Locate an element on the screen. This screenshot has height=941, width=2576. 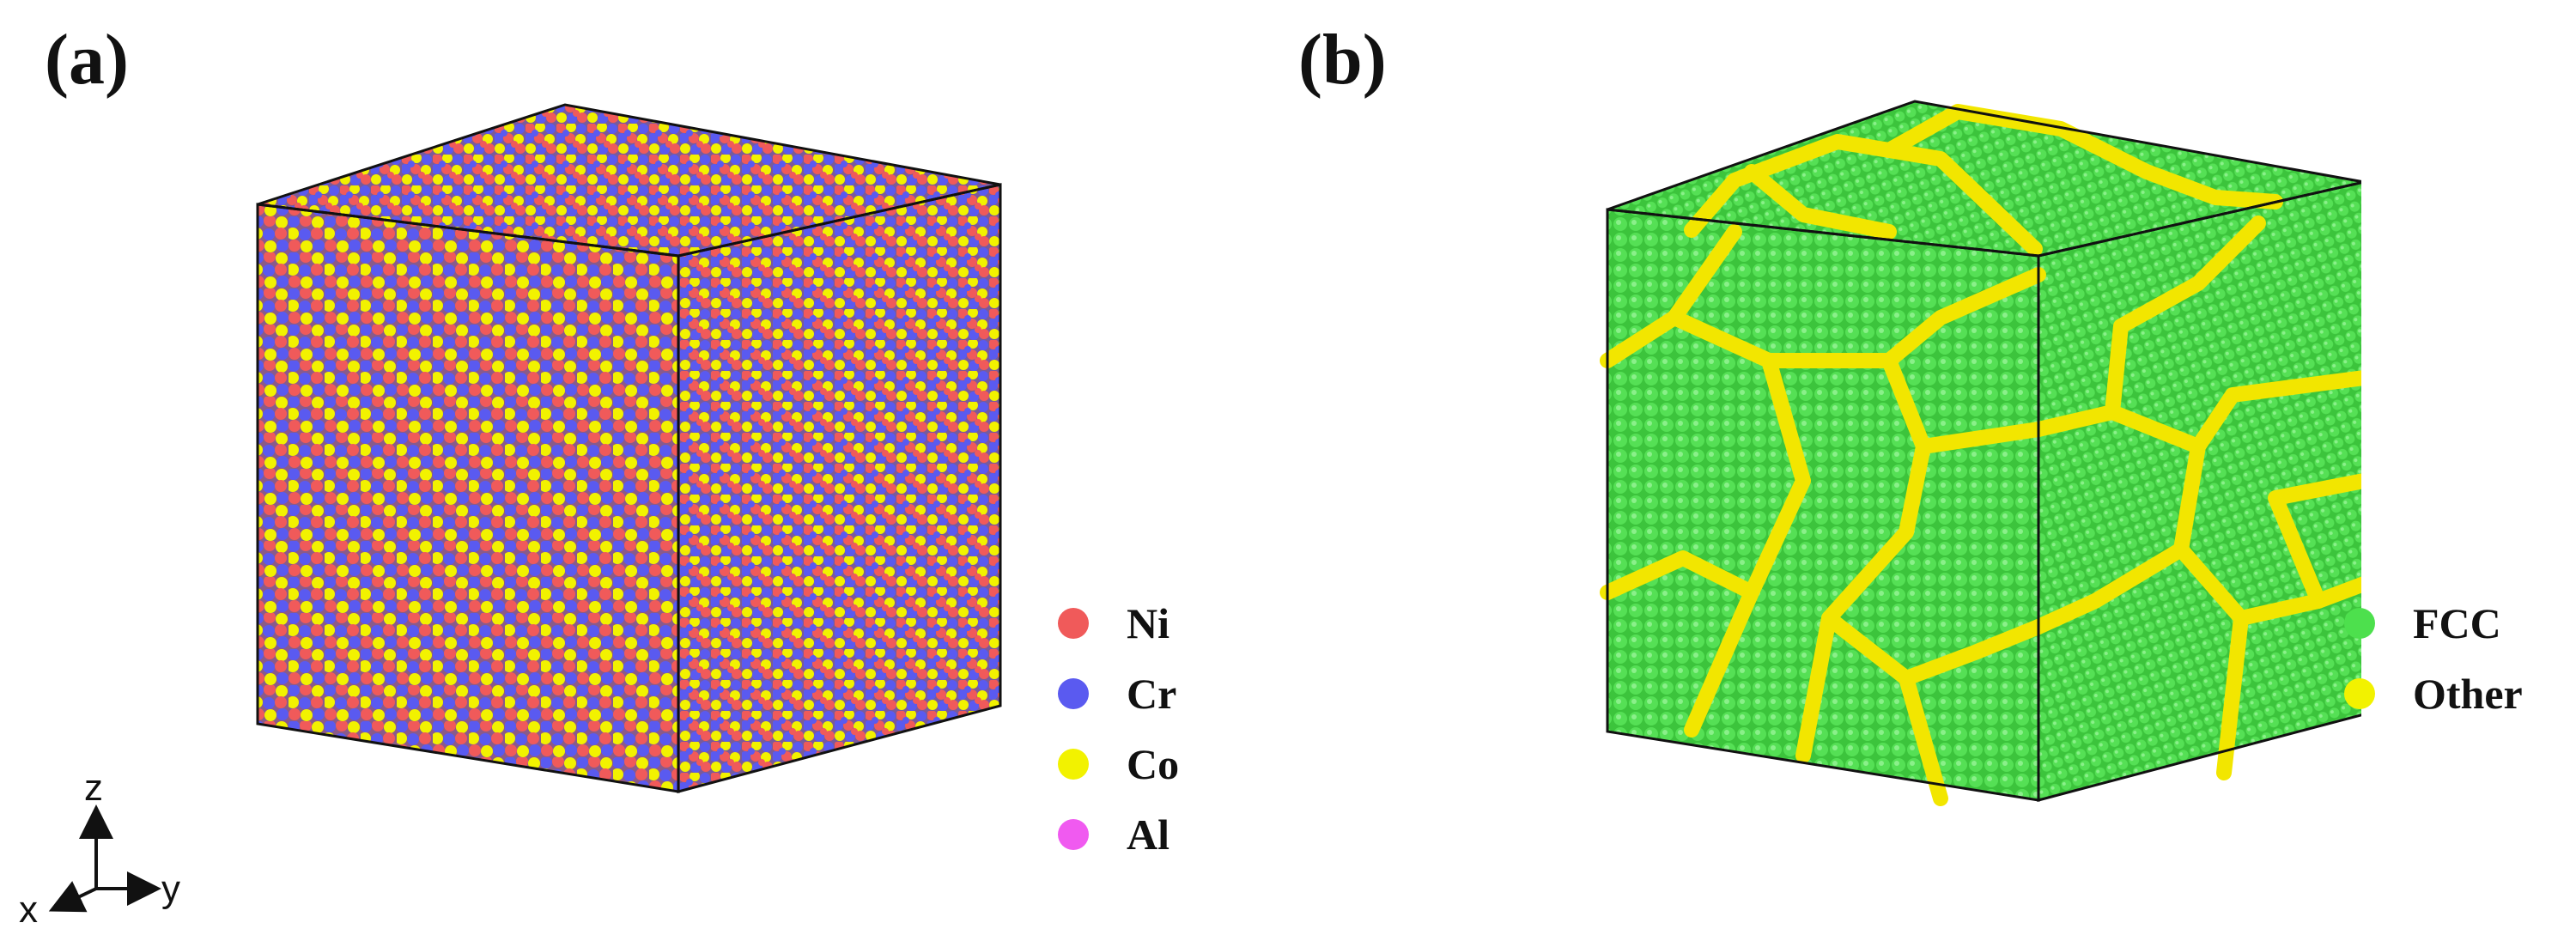
legend-label: Cr is located at coordinates (1152, 694).